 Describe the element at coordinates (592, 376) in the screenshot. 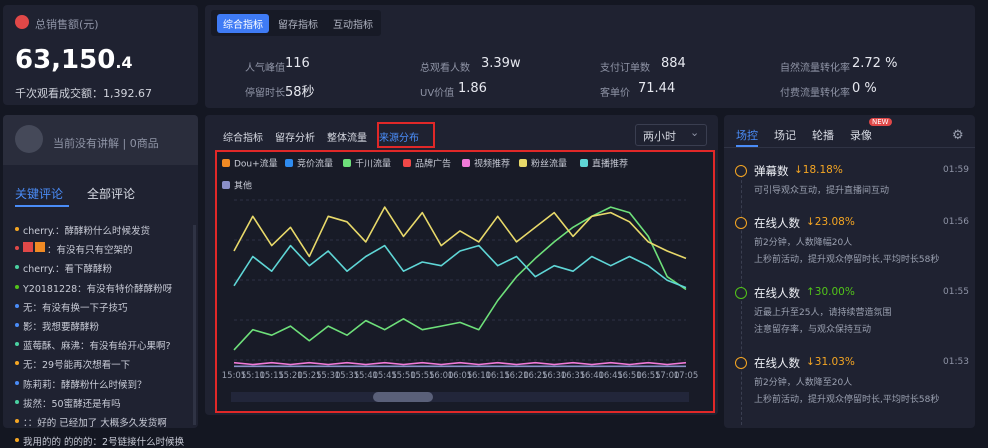

I see `x-tick-label: 16:40` at that location.